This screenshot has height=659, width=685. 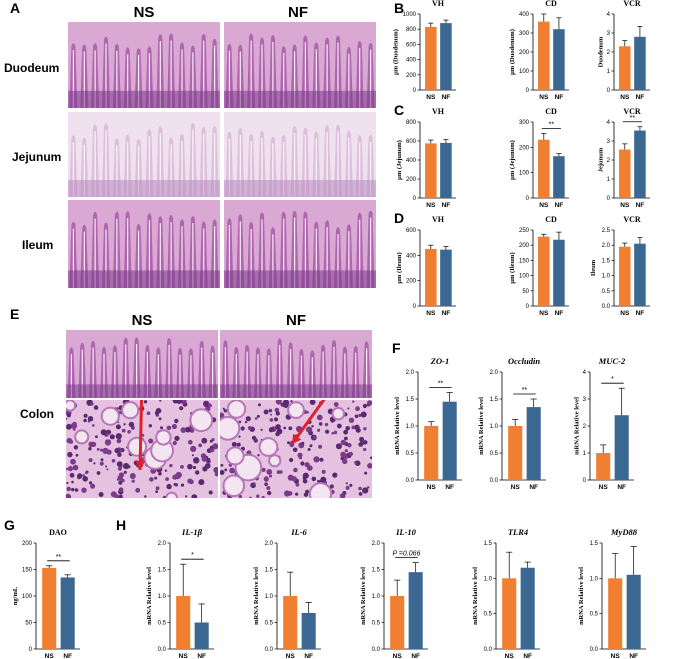 What do you see at coordinates (399, 218) in the screenshot?
I see `panel-letter-d: D` at bounding box center [399, 218].